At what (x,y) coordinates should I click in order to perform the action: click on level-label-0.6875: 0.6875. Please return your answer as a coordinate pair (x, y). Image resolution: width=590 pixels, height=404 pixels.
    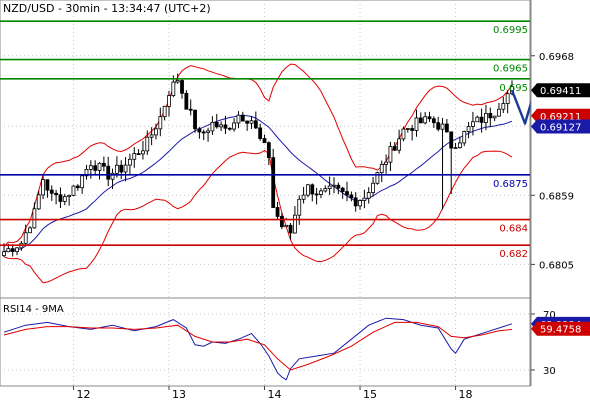
    Looking at the image, I should click on (510, 184).